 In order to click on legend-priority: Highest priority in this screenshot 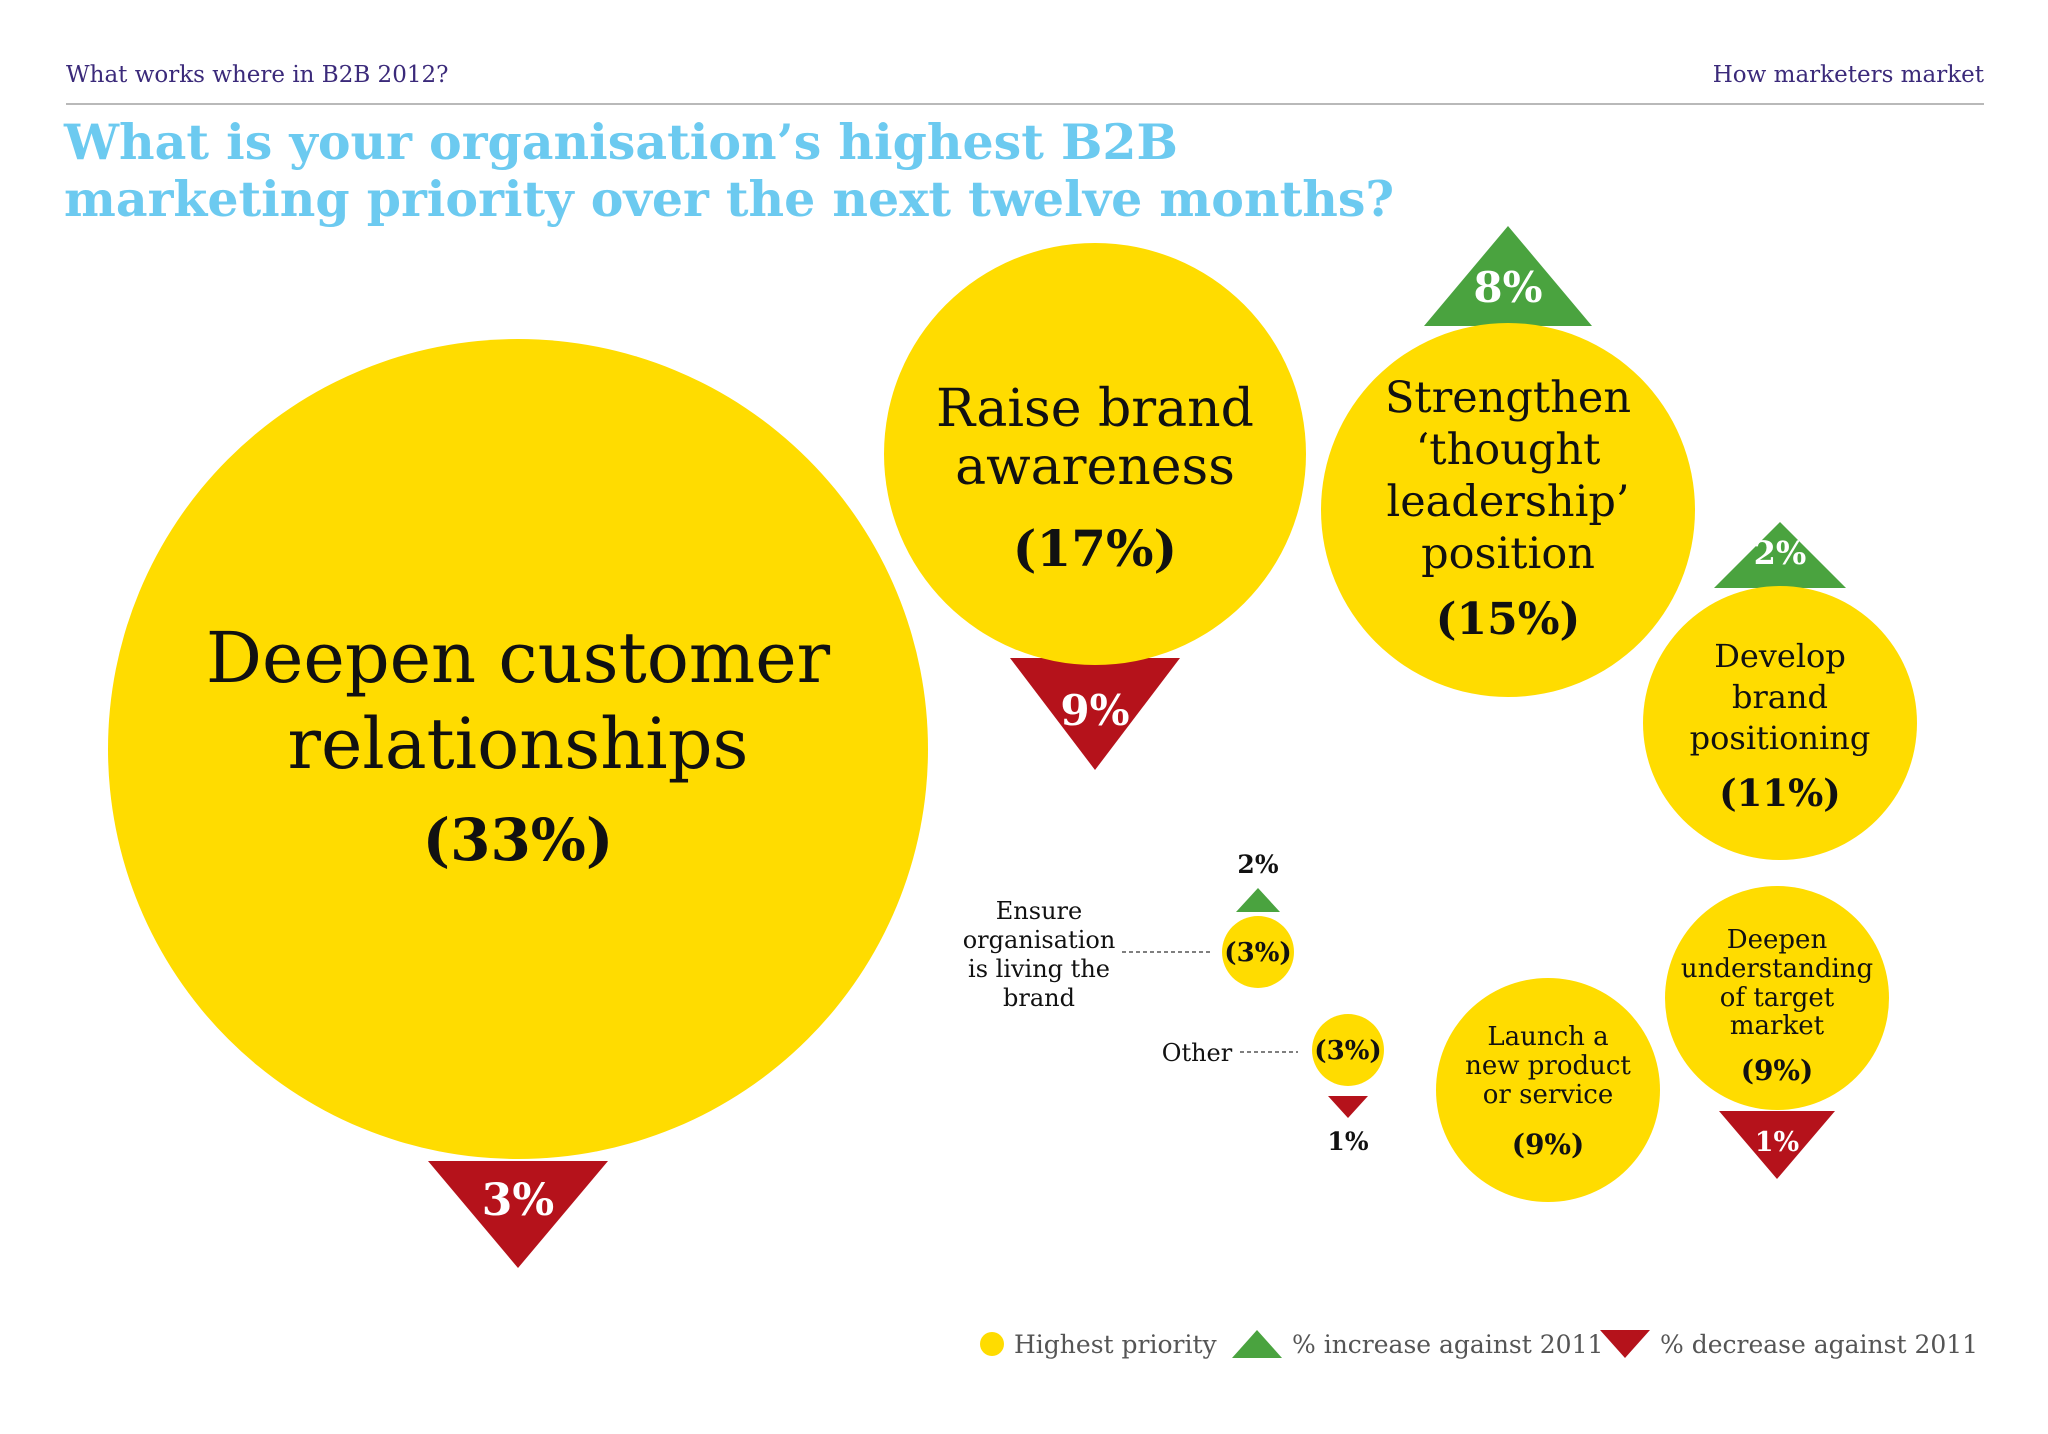, I will do `click(1098, 1344)`.